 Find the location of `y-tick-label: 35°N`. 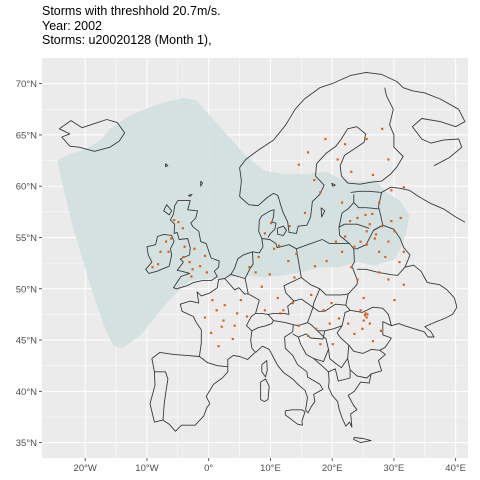

y-tick-label: 35°N is located at coordinates (26, 443).